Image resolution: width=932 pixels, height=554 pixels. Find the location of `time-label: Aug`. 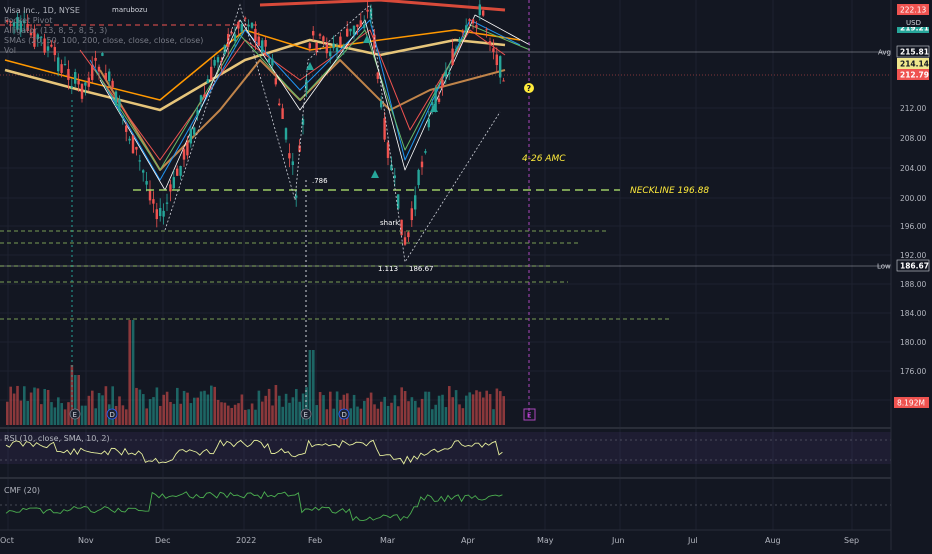

time-label: Aug is located at coordinates (773, 540).